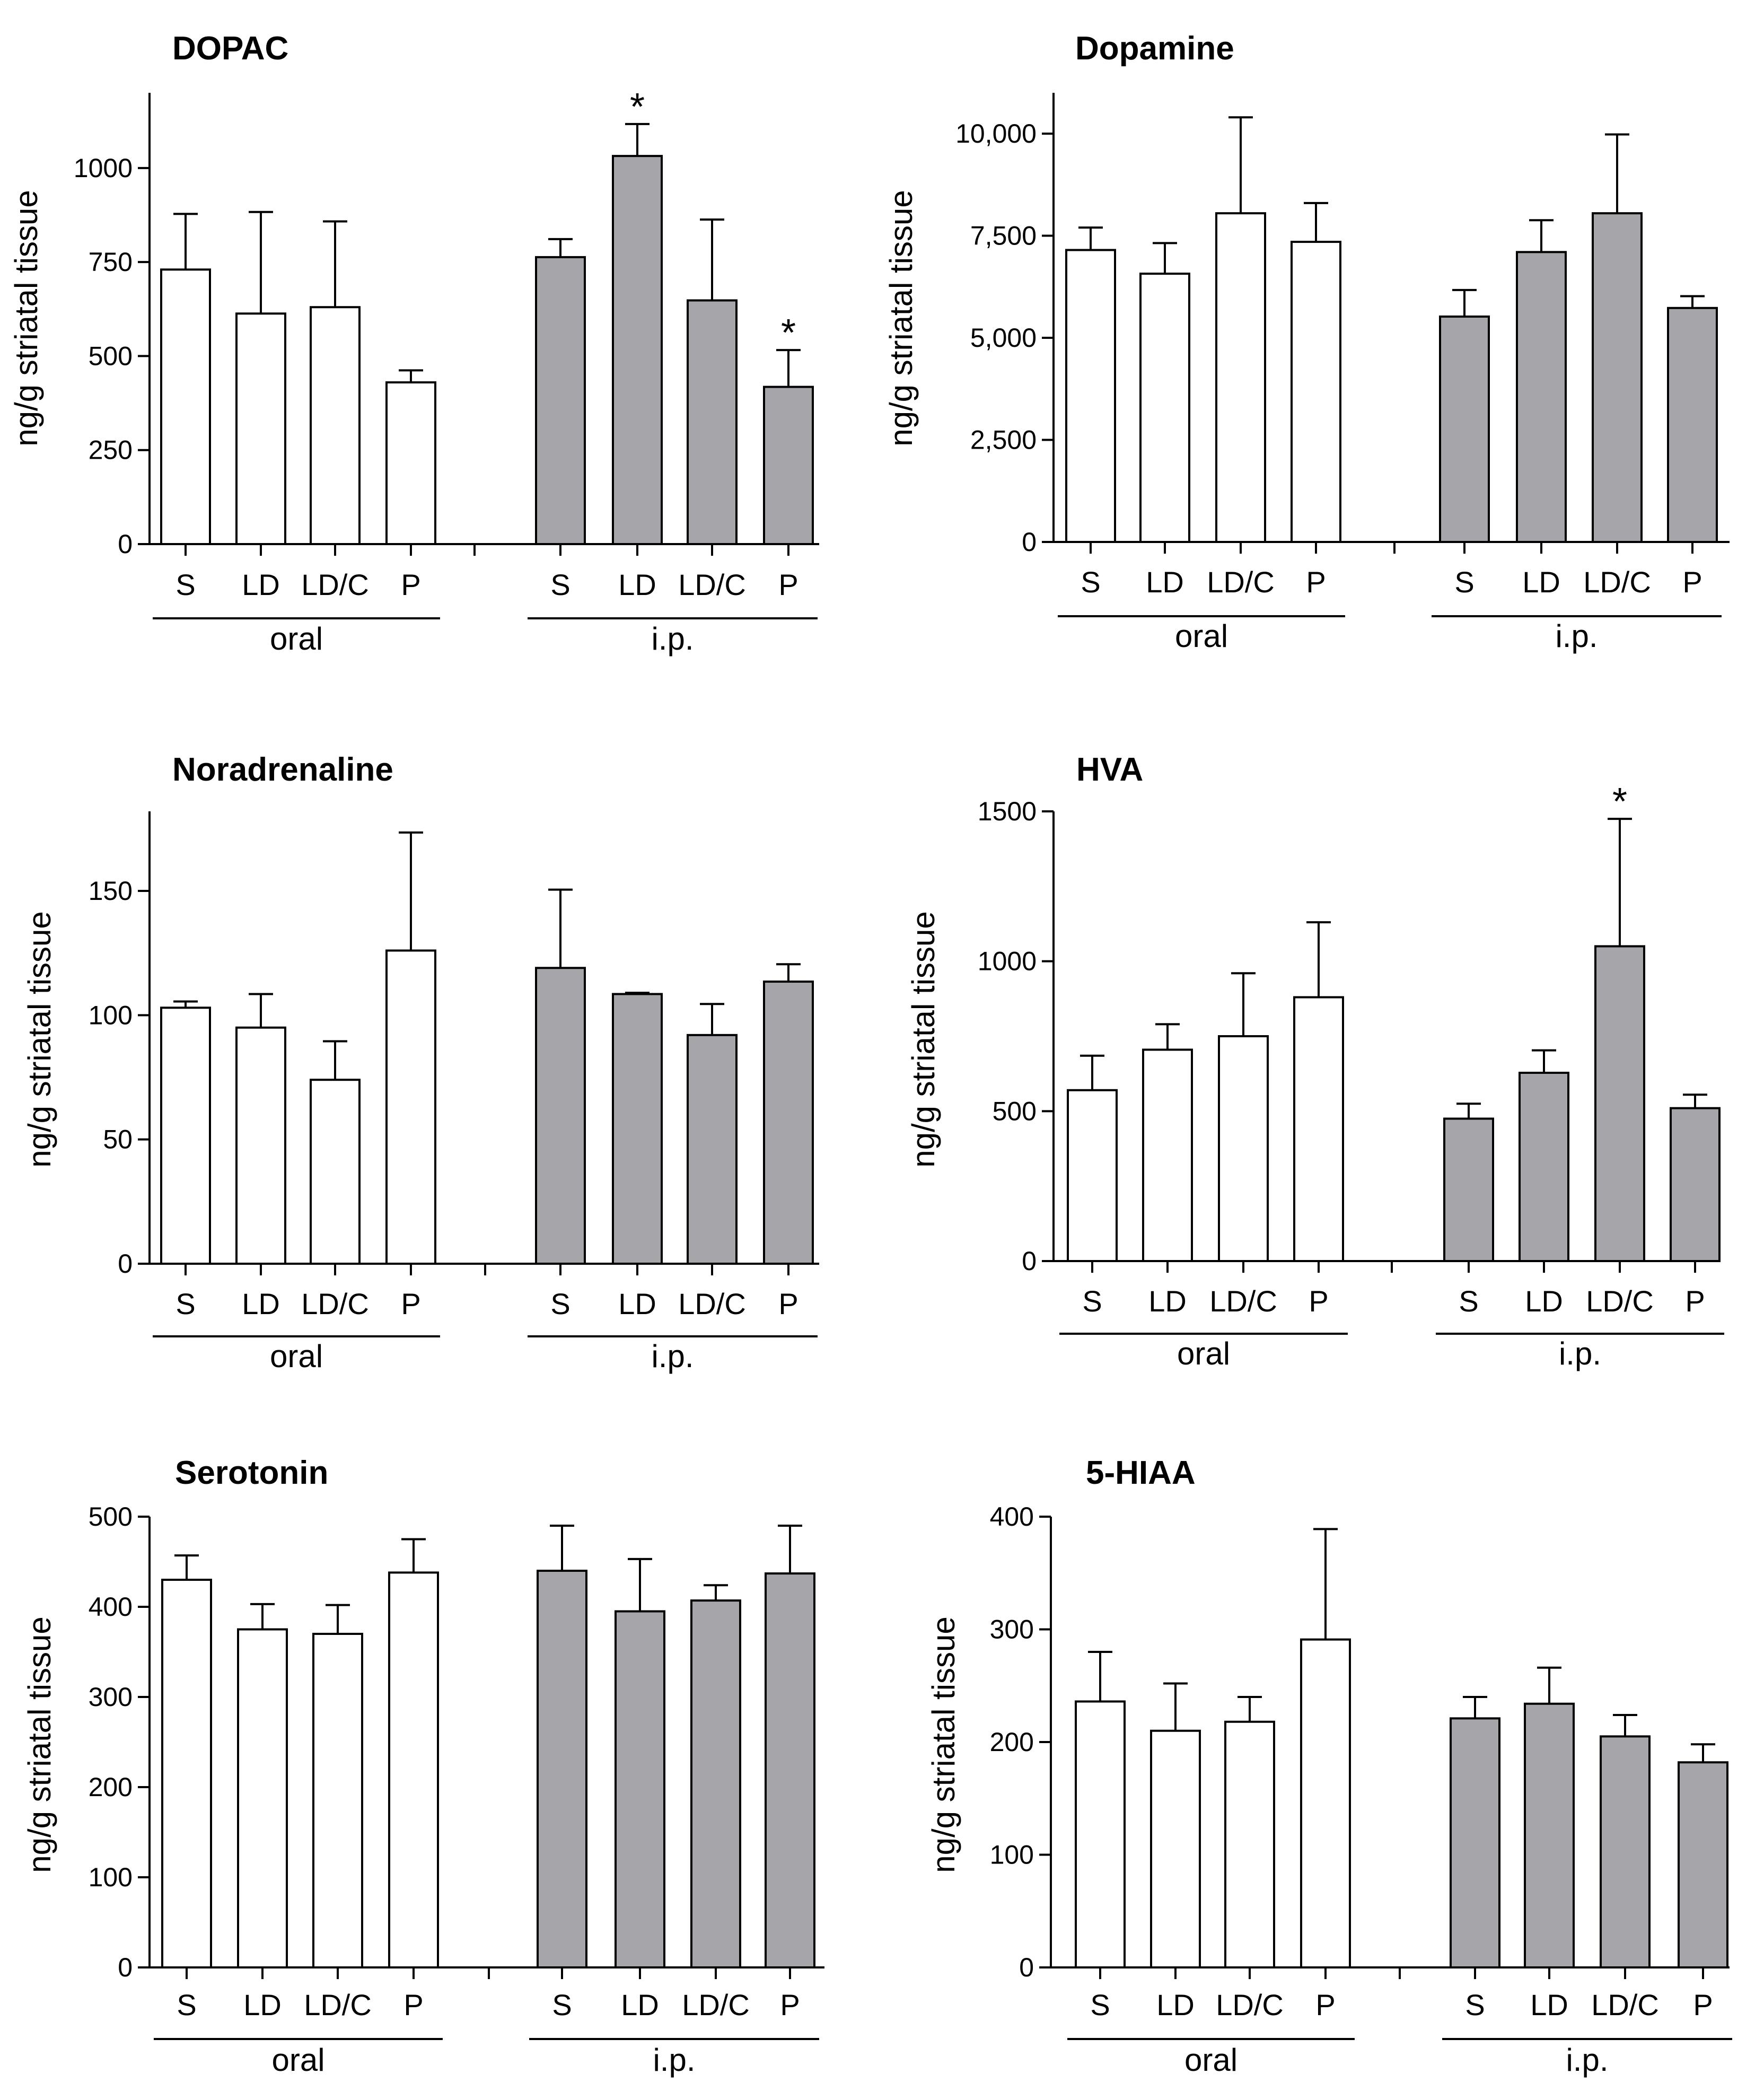  I want to click on chart-title: Noradrenaline, so click(282, 769).